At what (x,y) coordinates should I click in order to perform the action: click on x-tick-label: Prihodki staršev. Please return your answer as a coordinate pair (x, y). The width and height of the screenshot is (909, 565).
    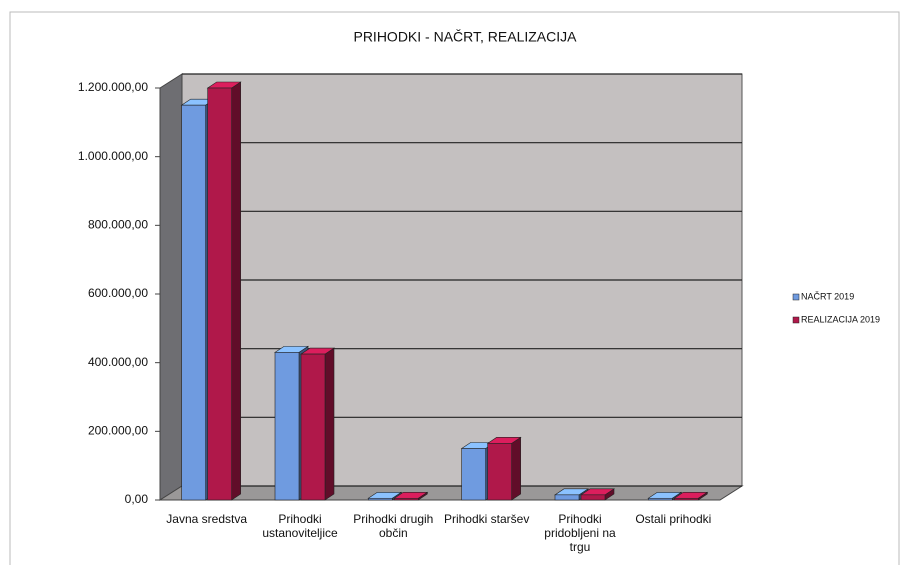
    Looking at the image, I should click on (486, 519).